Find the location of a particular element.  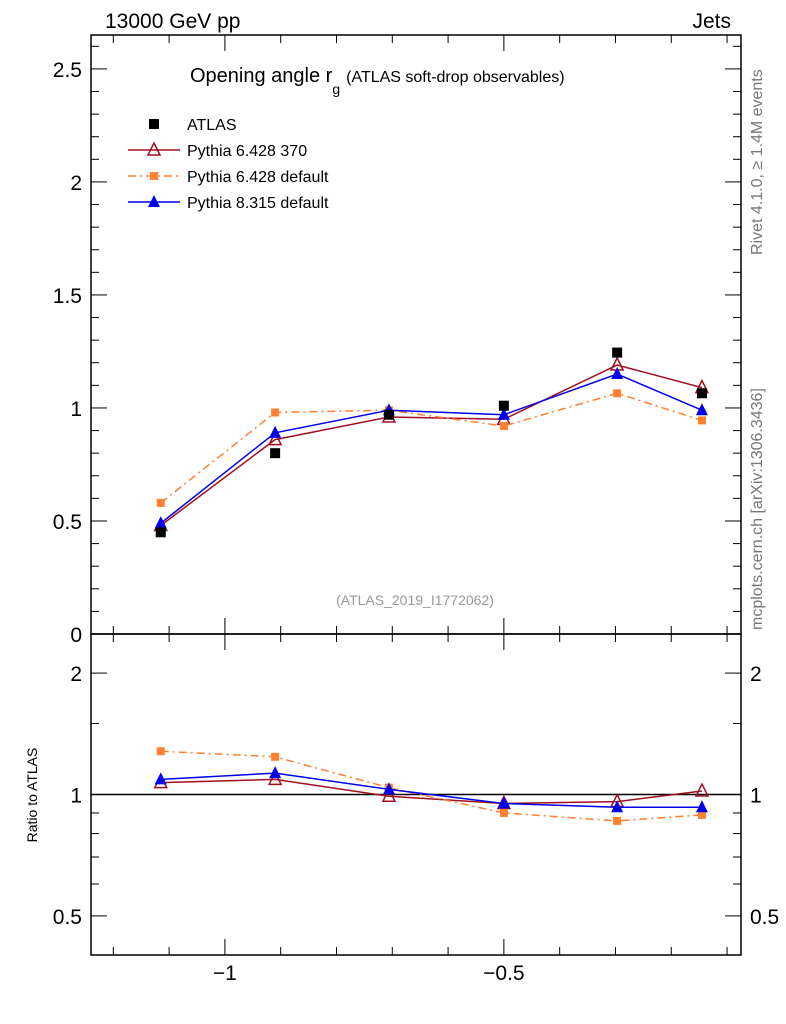

y-tick-label: 2.5 is located at coordinates (67, 70).